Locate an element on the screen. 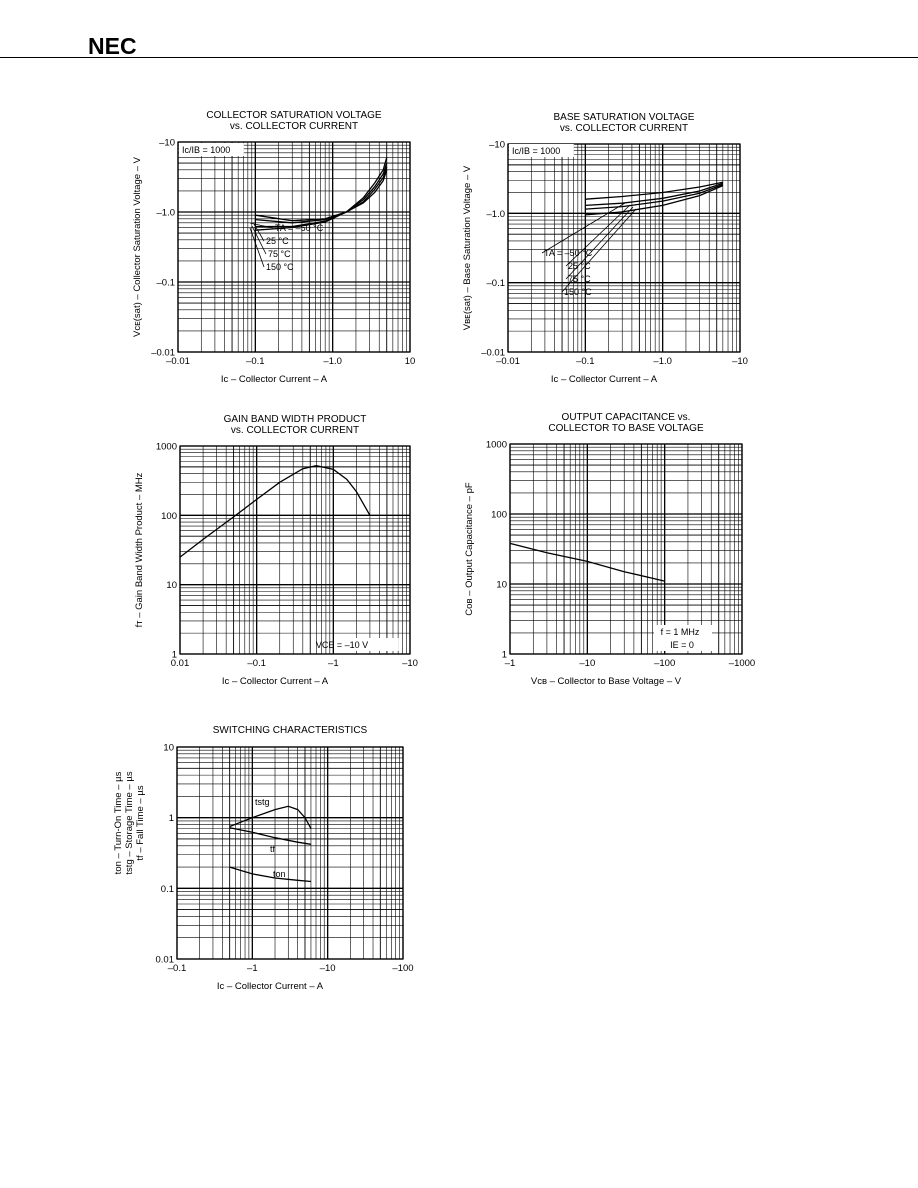 The height and width of the screenshot is (1188, 918). chart-title: COLLECTOR TO BASE VOLTAGE is located at coordinates (626, 428).